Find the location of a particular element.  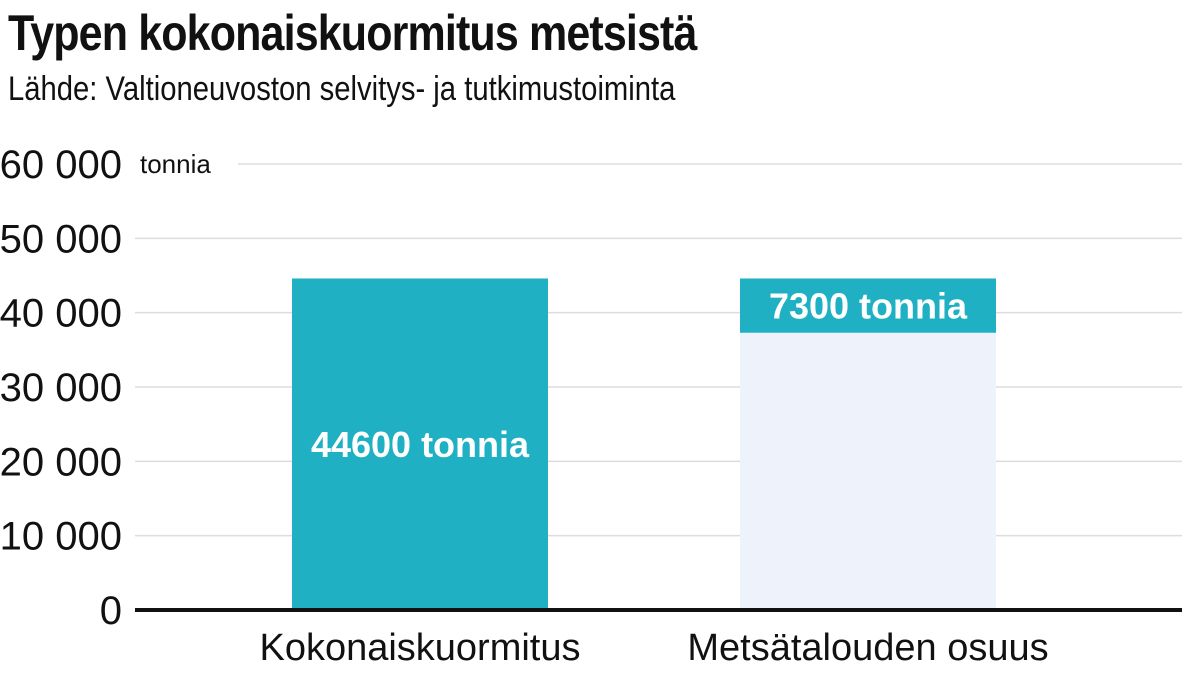

y-axis-ticks: 0 10 000 20 000 30 000 40 000 50 000 60 000 is located at coordinates (61, 388).